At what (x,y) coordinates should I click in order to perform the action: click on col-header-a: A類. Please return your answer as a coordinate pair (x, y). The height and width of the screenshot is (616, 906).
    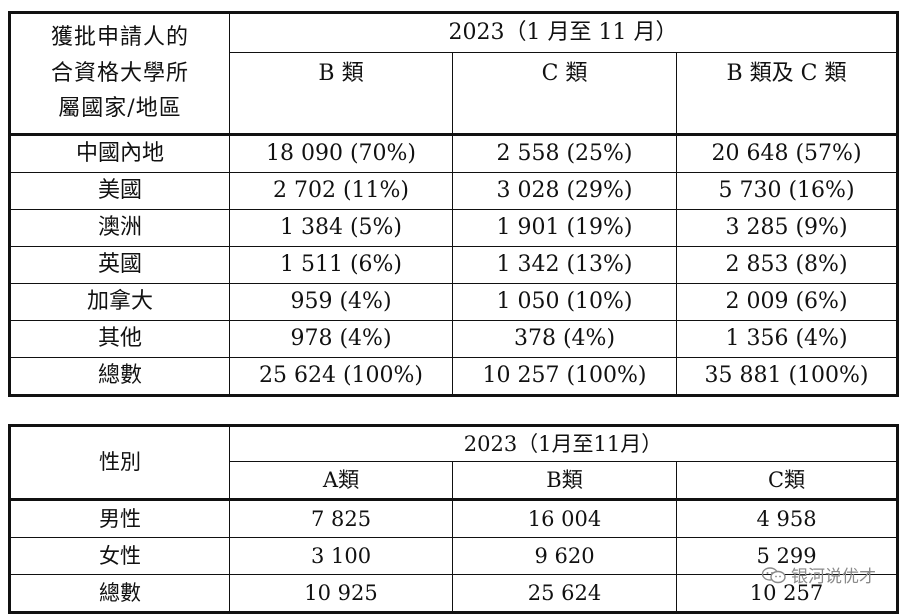
    Looking at the image, I should click on (341, 480).